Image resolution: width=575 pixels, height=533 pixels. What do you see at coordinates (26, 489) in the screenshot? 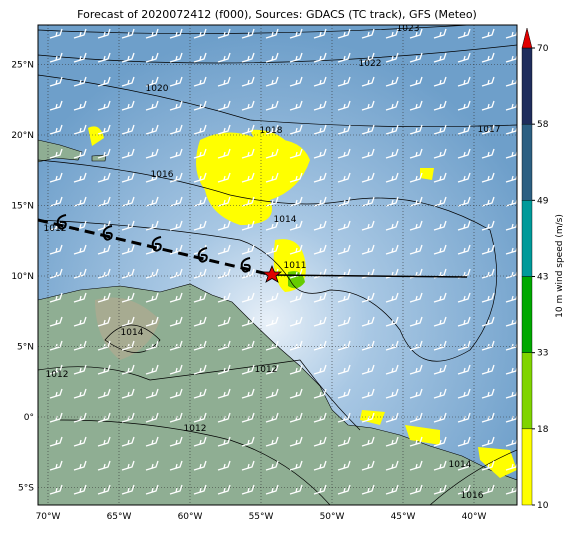
I see `lat-label: 5°S` at bounding box center [26, 489].